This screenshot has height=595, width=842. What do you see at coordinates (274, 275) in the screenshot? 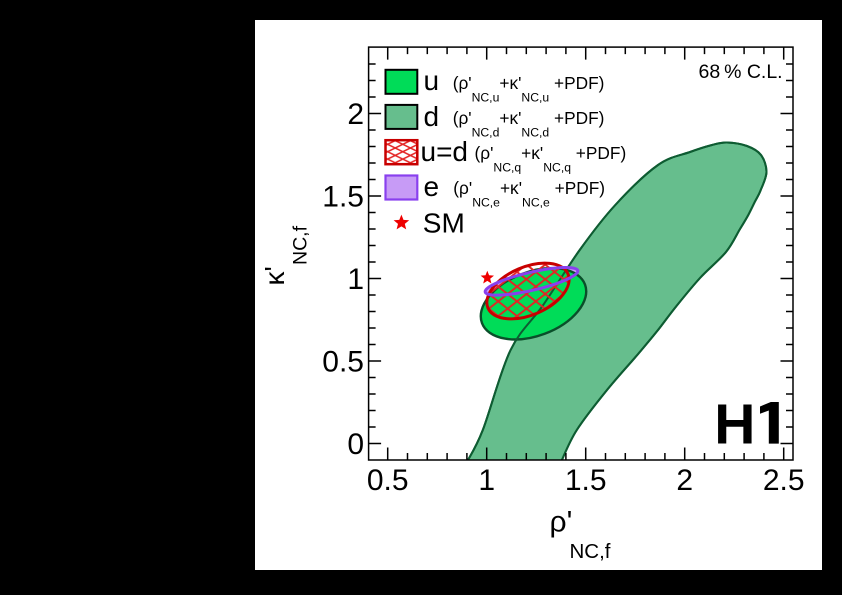
I see `svg-text: κ'` at bounding box center [274, 275].